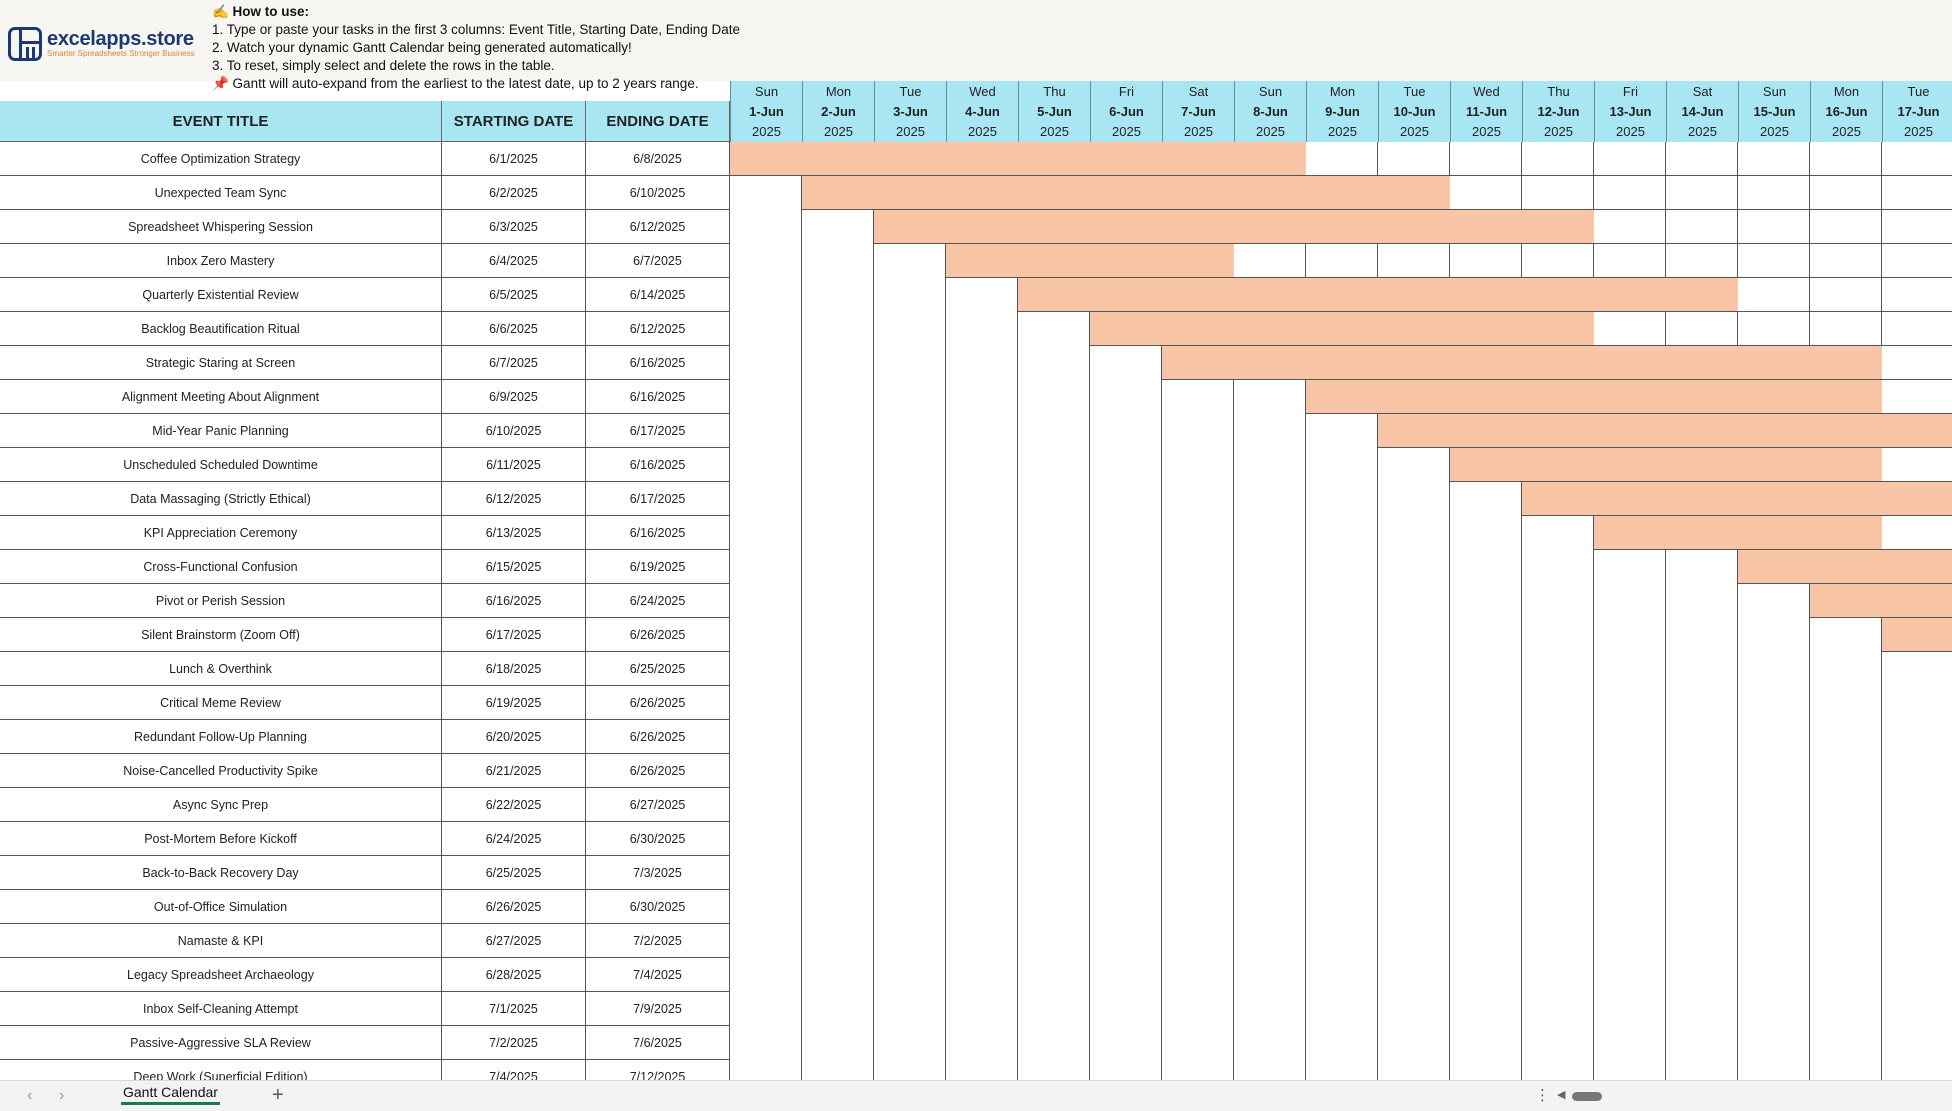 The width and height of the screenshot is (1952, 1111). I want to click on tab-gantt-calendar: Gantt Calendar, so click(170, 1094).